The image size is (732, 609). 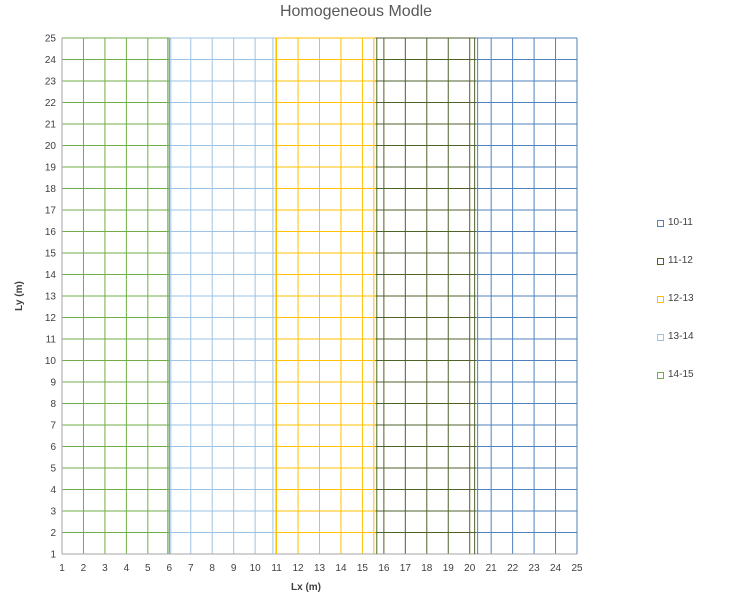 What do you see at coordinates (675, 236) in the screenshot?
I see `legend-item: 10-11` at bounding box center [675, 236].